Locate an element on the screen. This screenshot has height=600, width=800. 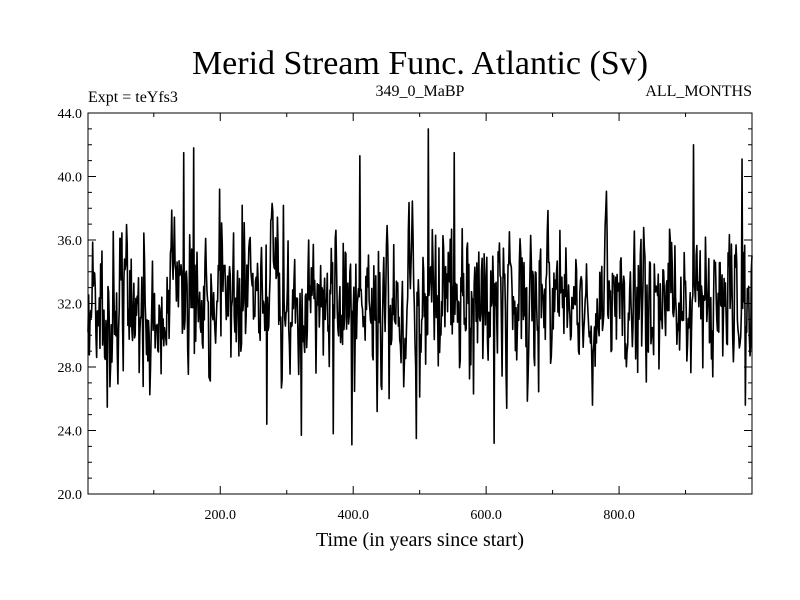
y-tick-label: 28.0 is located at coordinates (70, 368).